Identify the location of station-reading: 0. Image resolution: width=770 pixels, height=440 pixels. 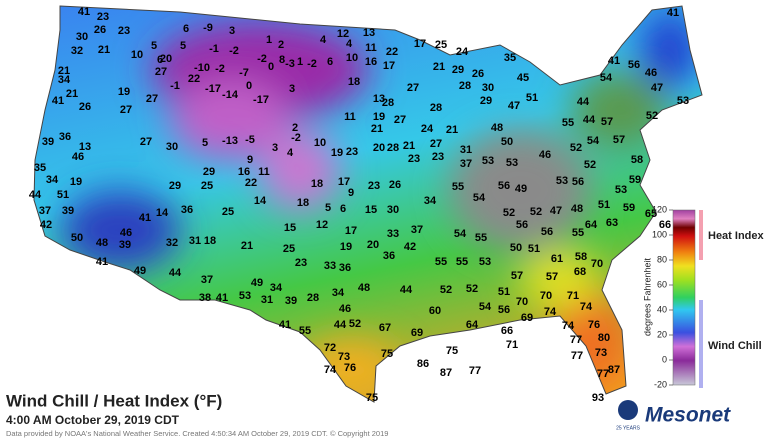
(271, 67).